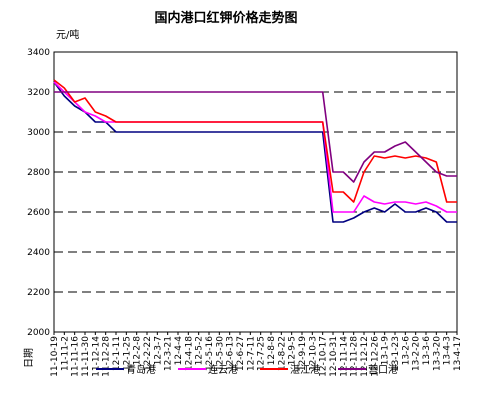 The height and width of the screenshot is (414, 479). What do you see at coordinates (179, 351) in the screenshot?
I see `x-tick-label: 12-4-4` at bounding box center [179, 351].